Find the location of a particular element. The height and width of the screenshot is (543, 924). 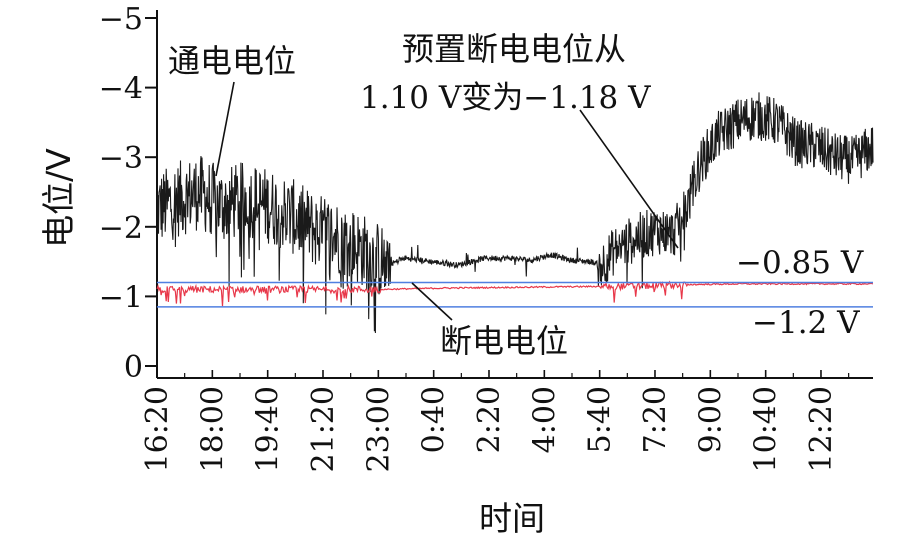

x-tick-label: 9:00 is located at coordinates (710, 419).